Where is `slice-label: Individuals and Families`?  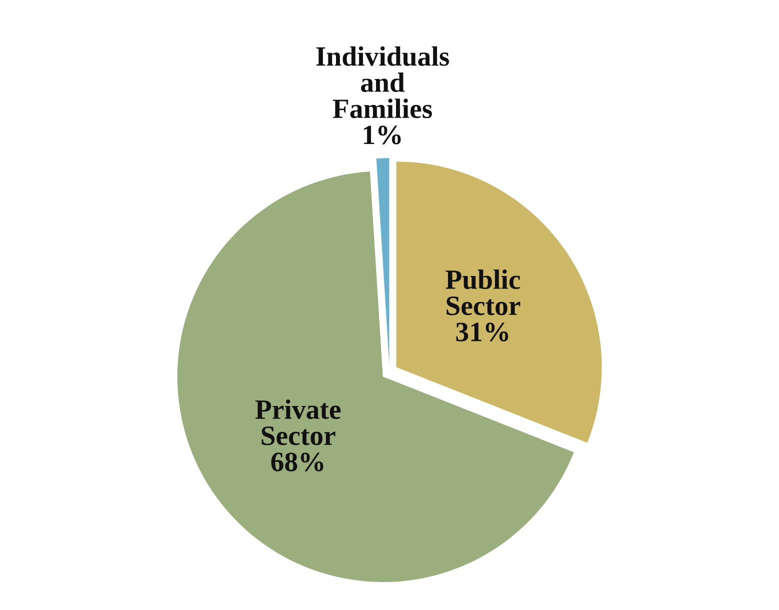
slice-label: Individuals and Families is located at coordinates (383, 82).